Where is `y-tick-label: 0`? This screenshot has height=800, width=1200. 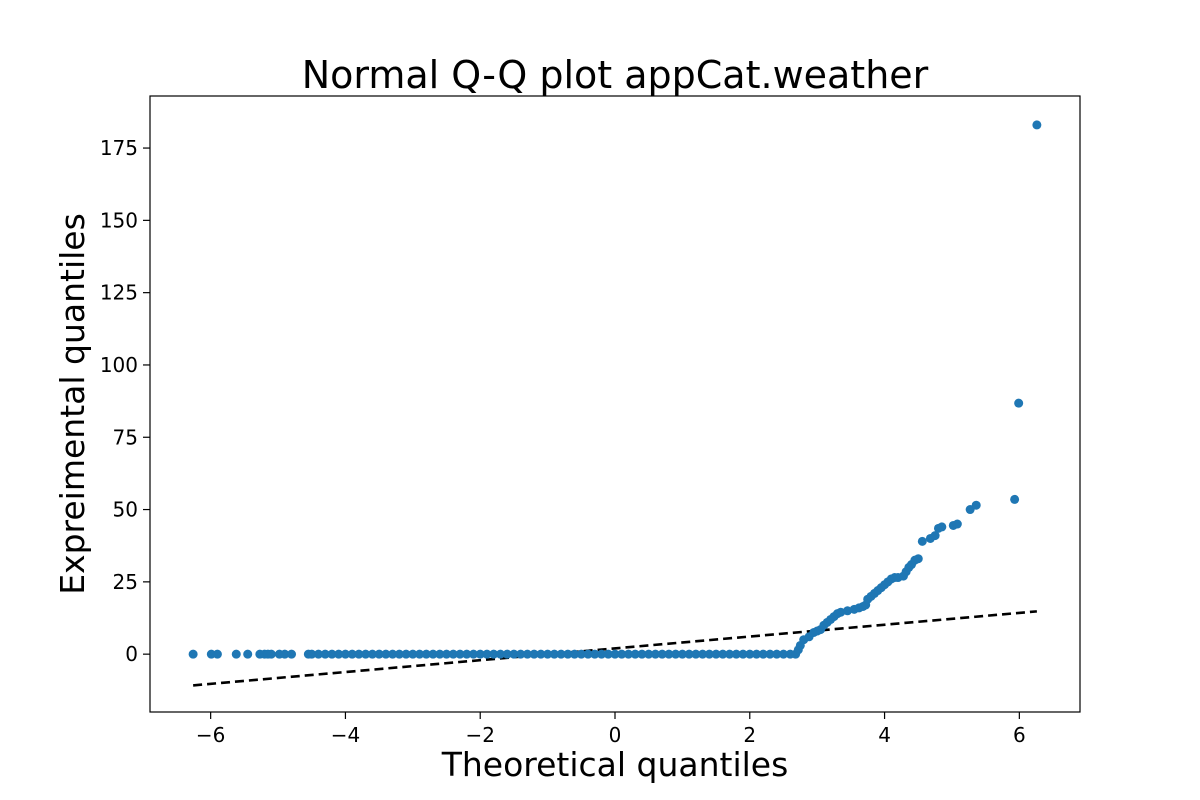
y-tick-label: 0 is located at coordinates (131, 654).